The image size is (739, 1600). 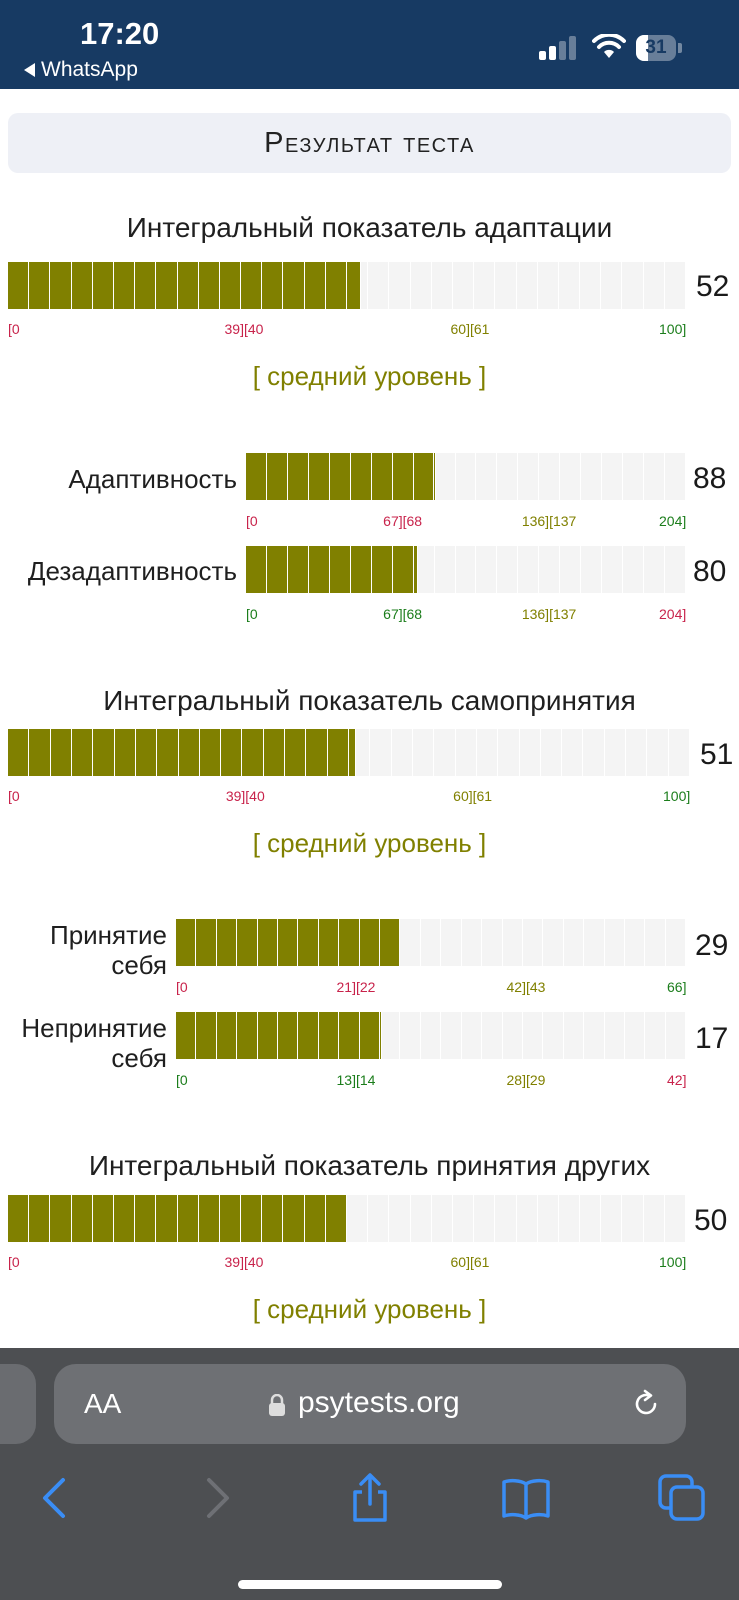 What do you see at coordinates (369, 44) in the screenshot?
I see `status-bar: 17:20 WhatsApp 31` at bounding box center [369, 44].